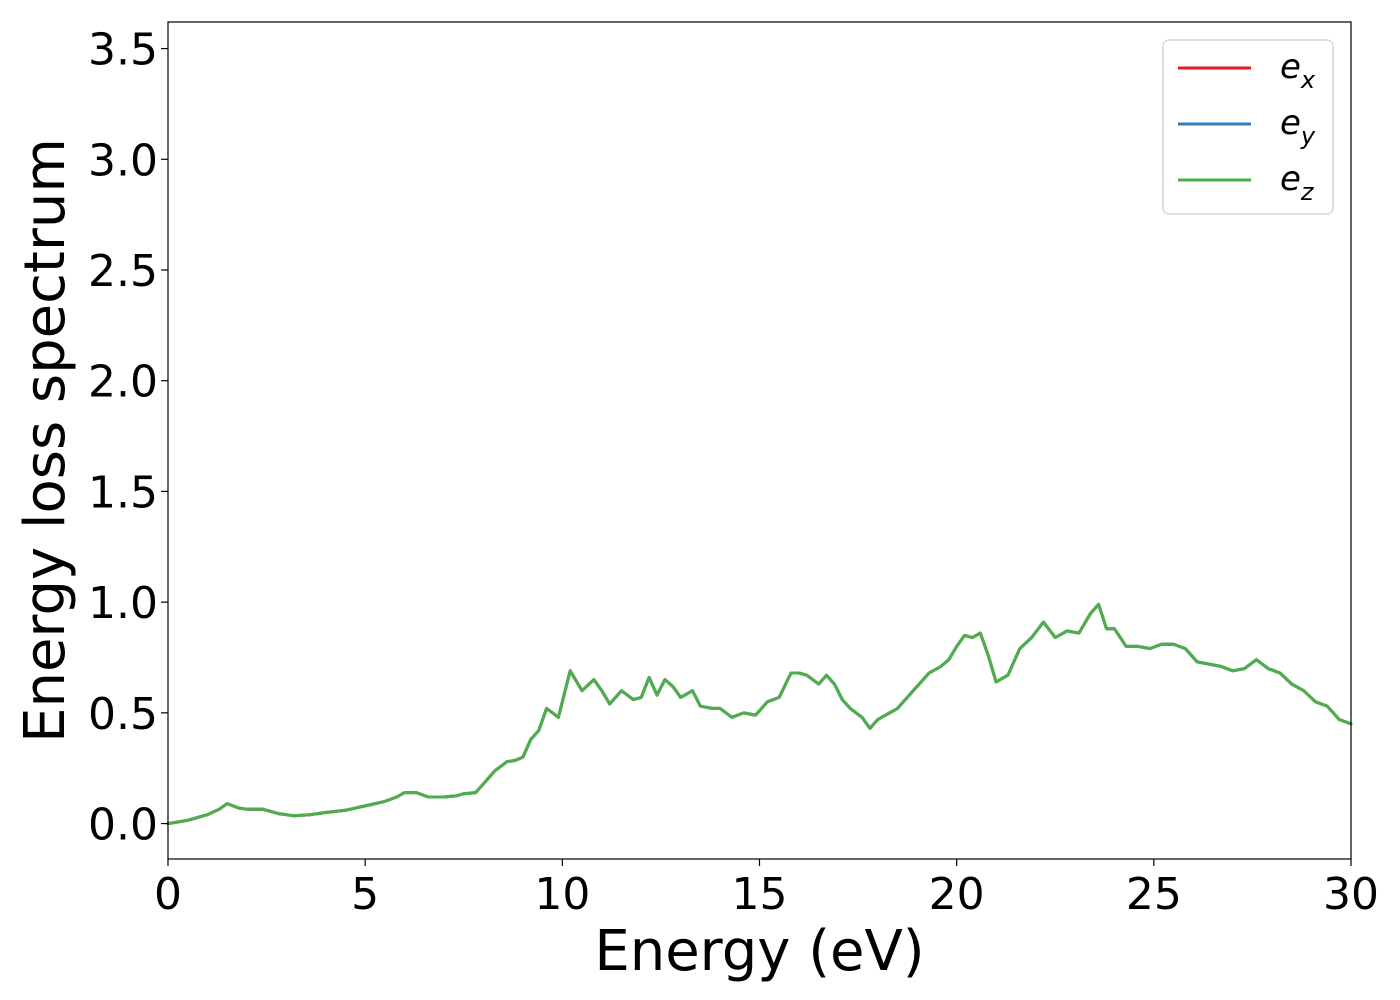 This screenshot has width=1400, height=1000. I want to click on y-tick-label: 2.0, so click(123, 382).